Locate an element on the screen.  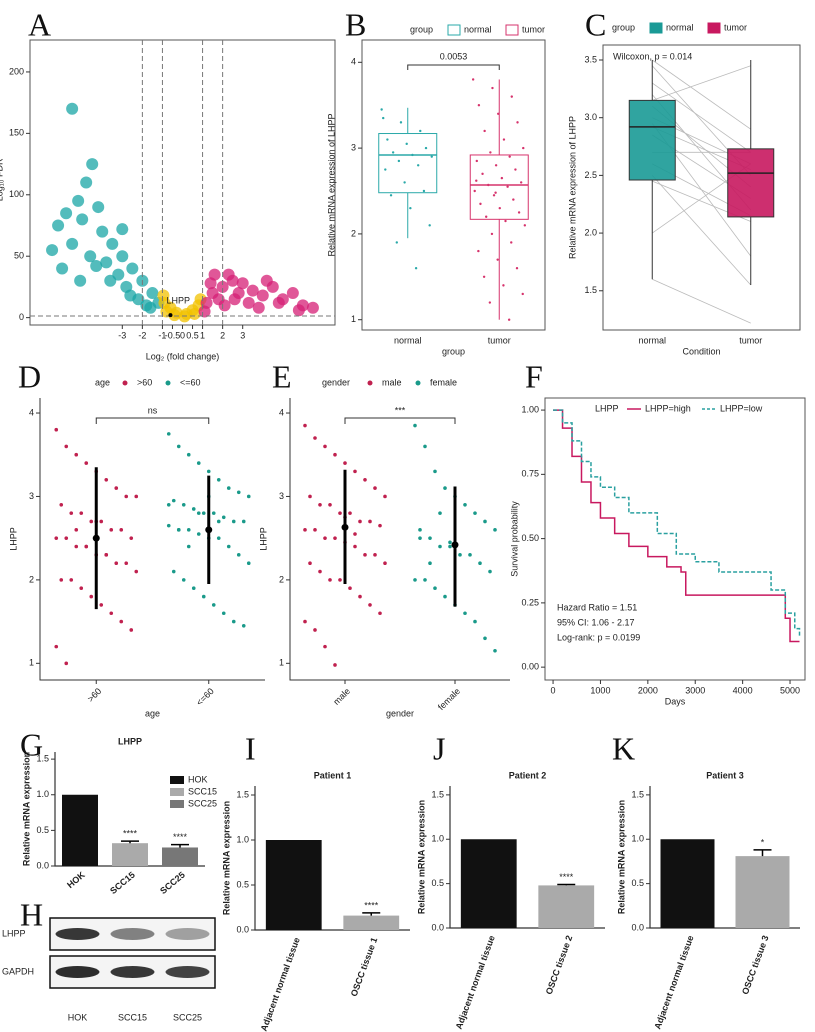
x-tick-label: Adjacent normal tissue is located at coordinates (280, 984).